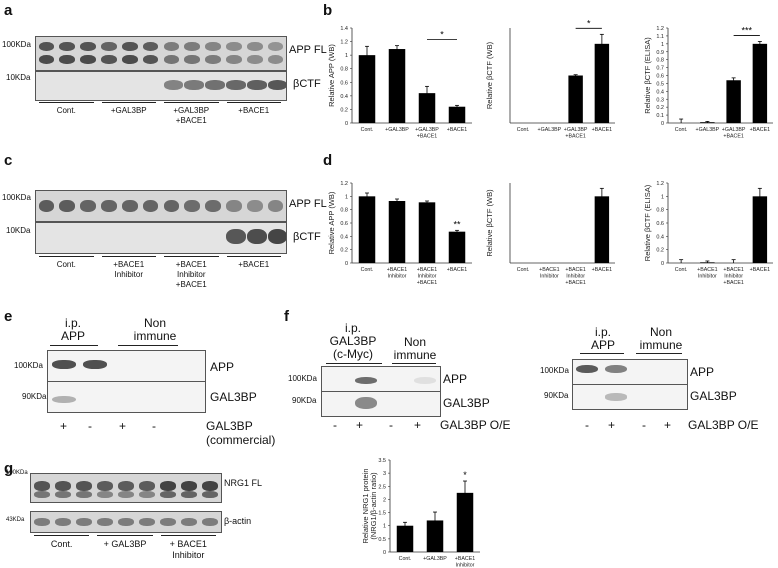  What do you see at coordinates (465, 475) in the screenshot?
I see `significance-mark: *` at bounding box center [465, 475].